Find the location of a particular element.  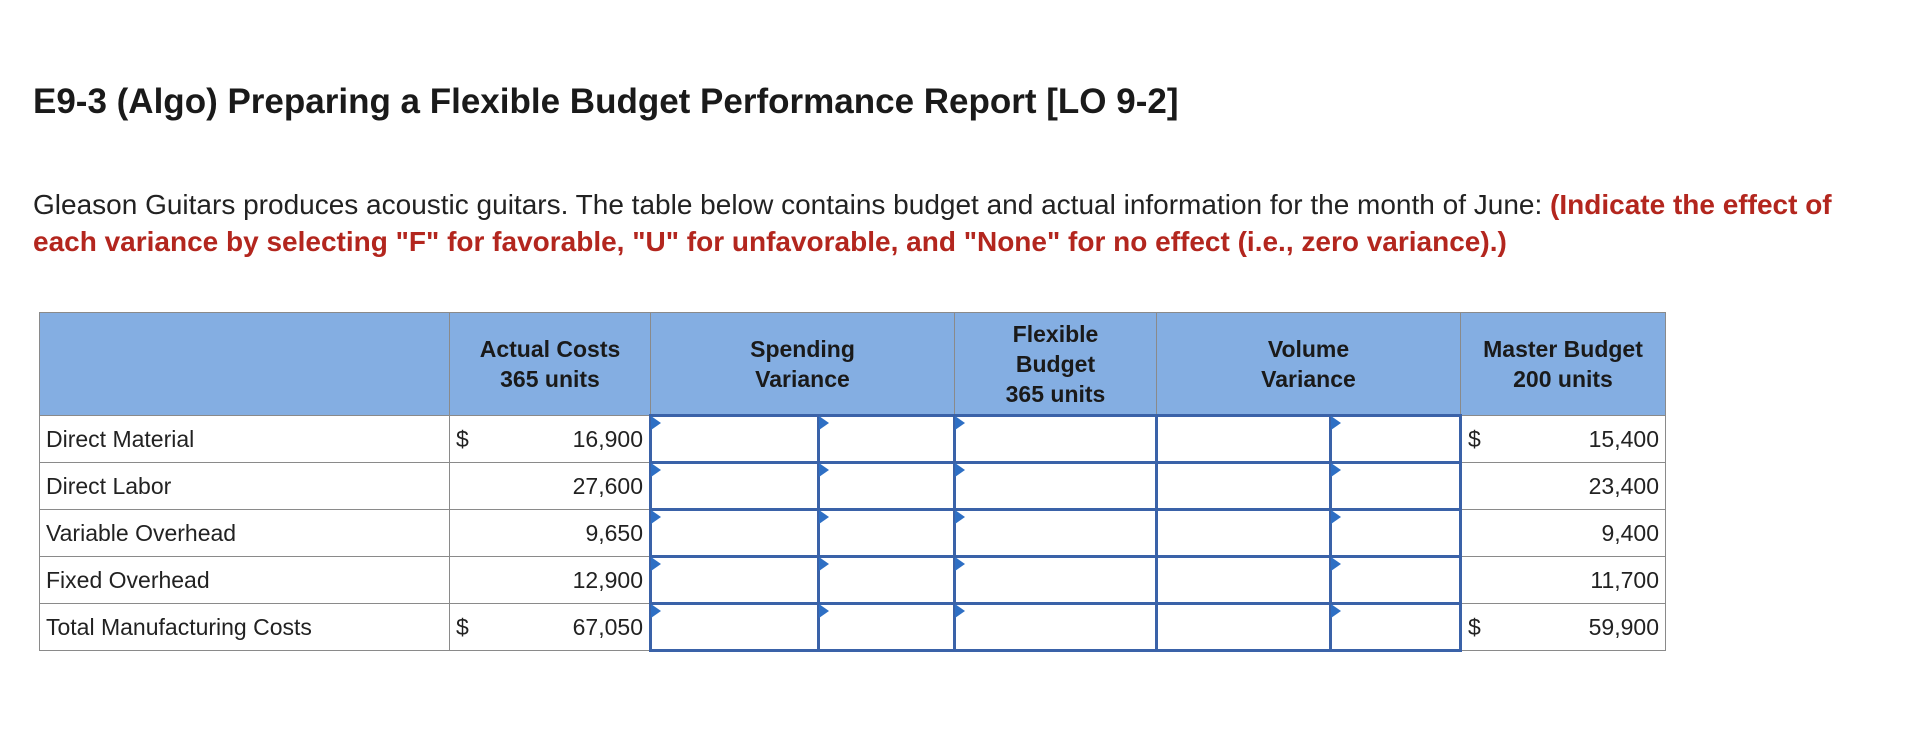

row-label: Direct Material is located at coordinates (244, 439).